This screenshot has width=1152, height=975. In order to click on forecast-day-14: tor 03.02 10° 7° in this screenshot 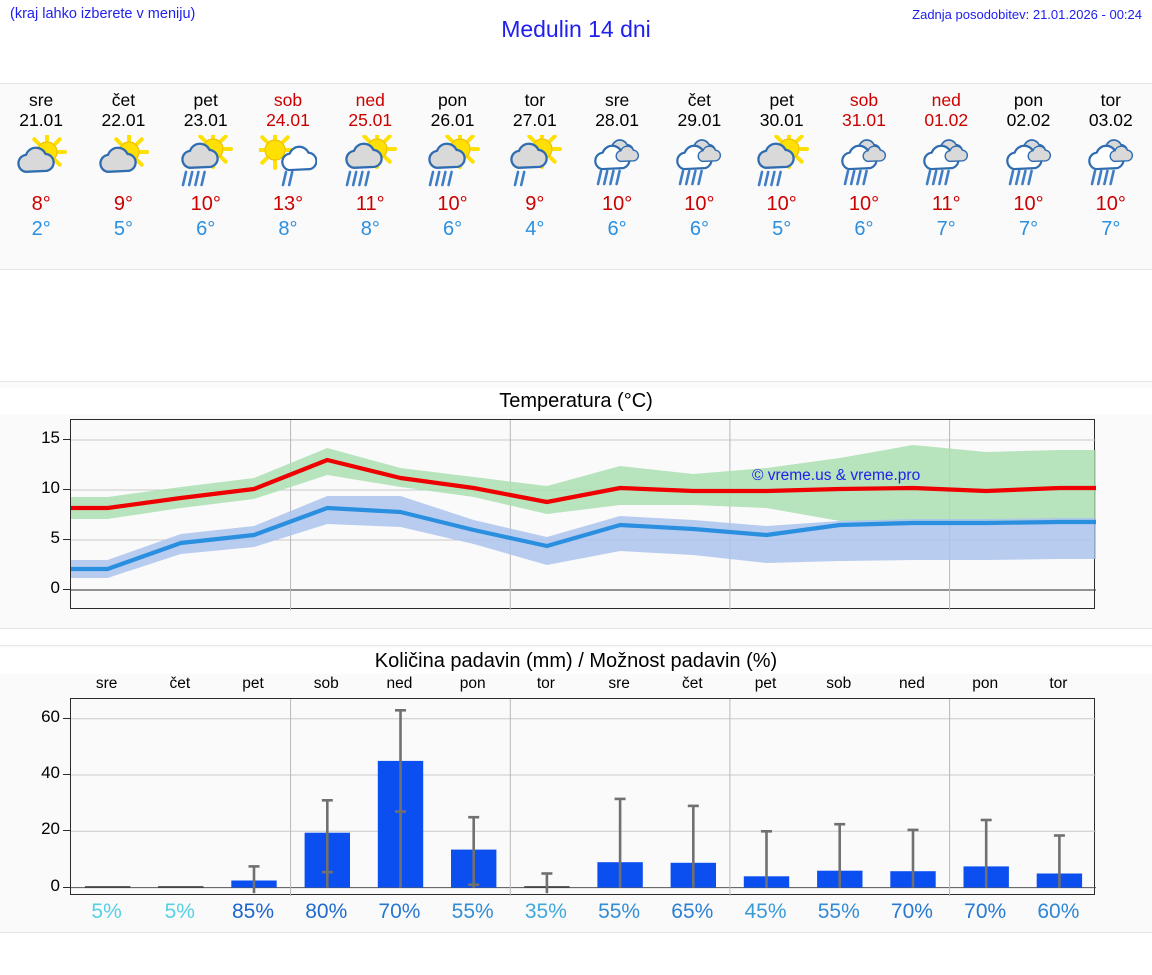, I will do `click(1111, 176)`.